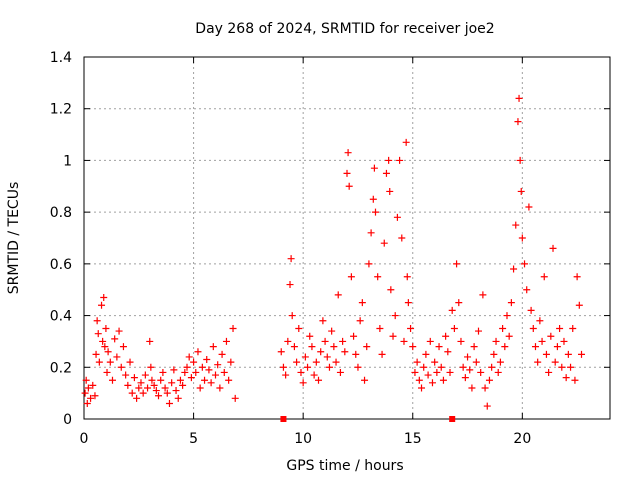  Describe the element at coordinates (303, 439) in the screenshot. I see `x-tick-label: 10` at that location.